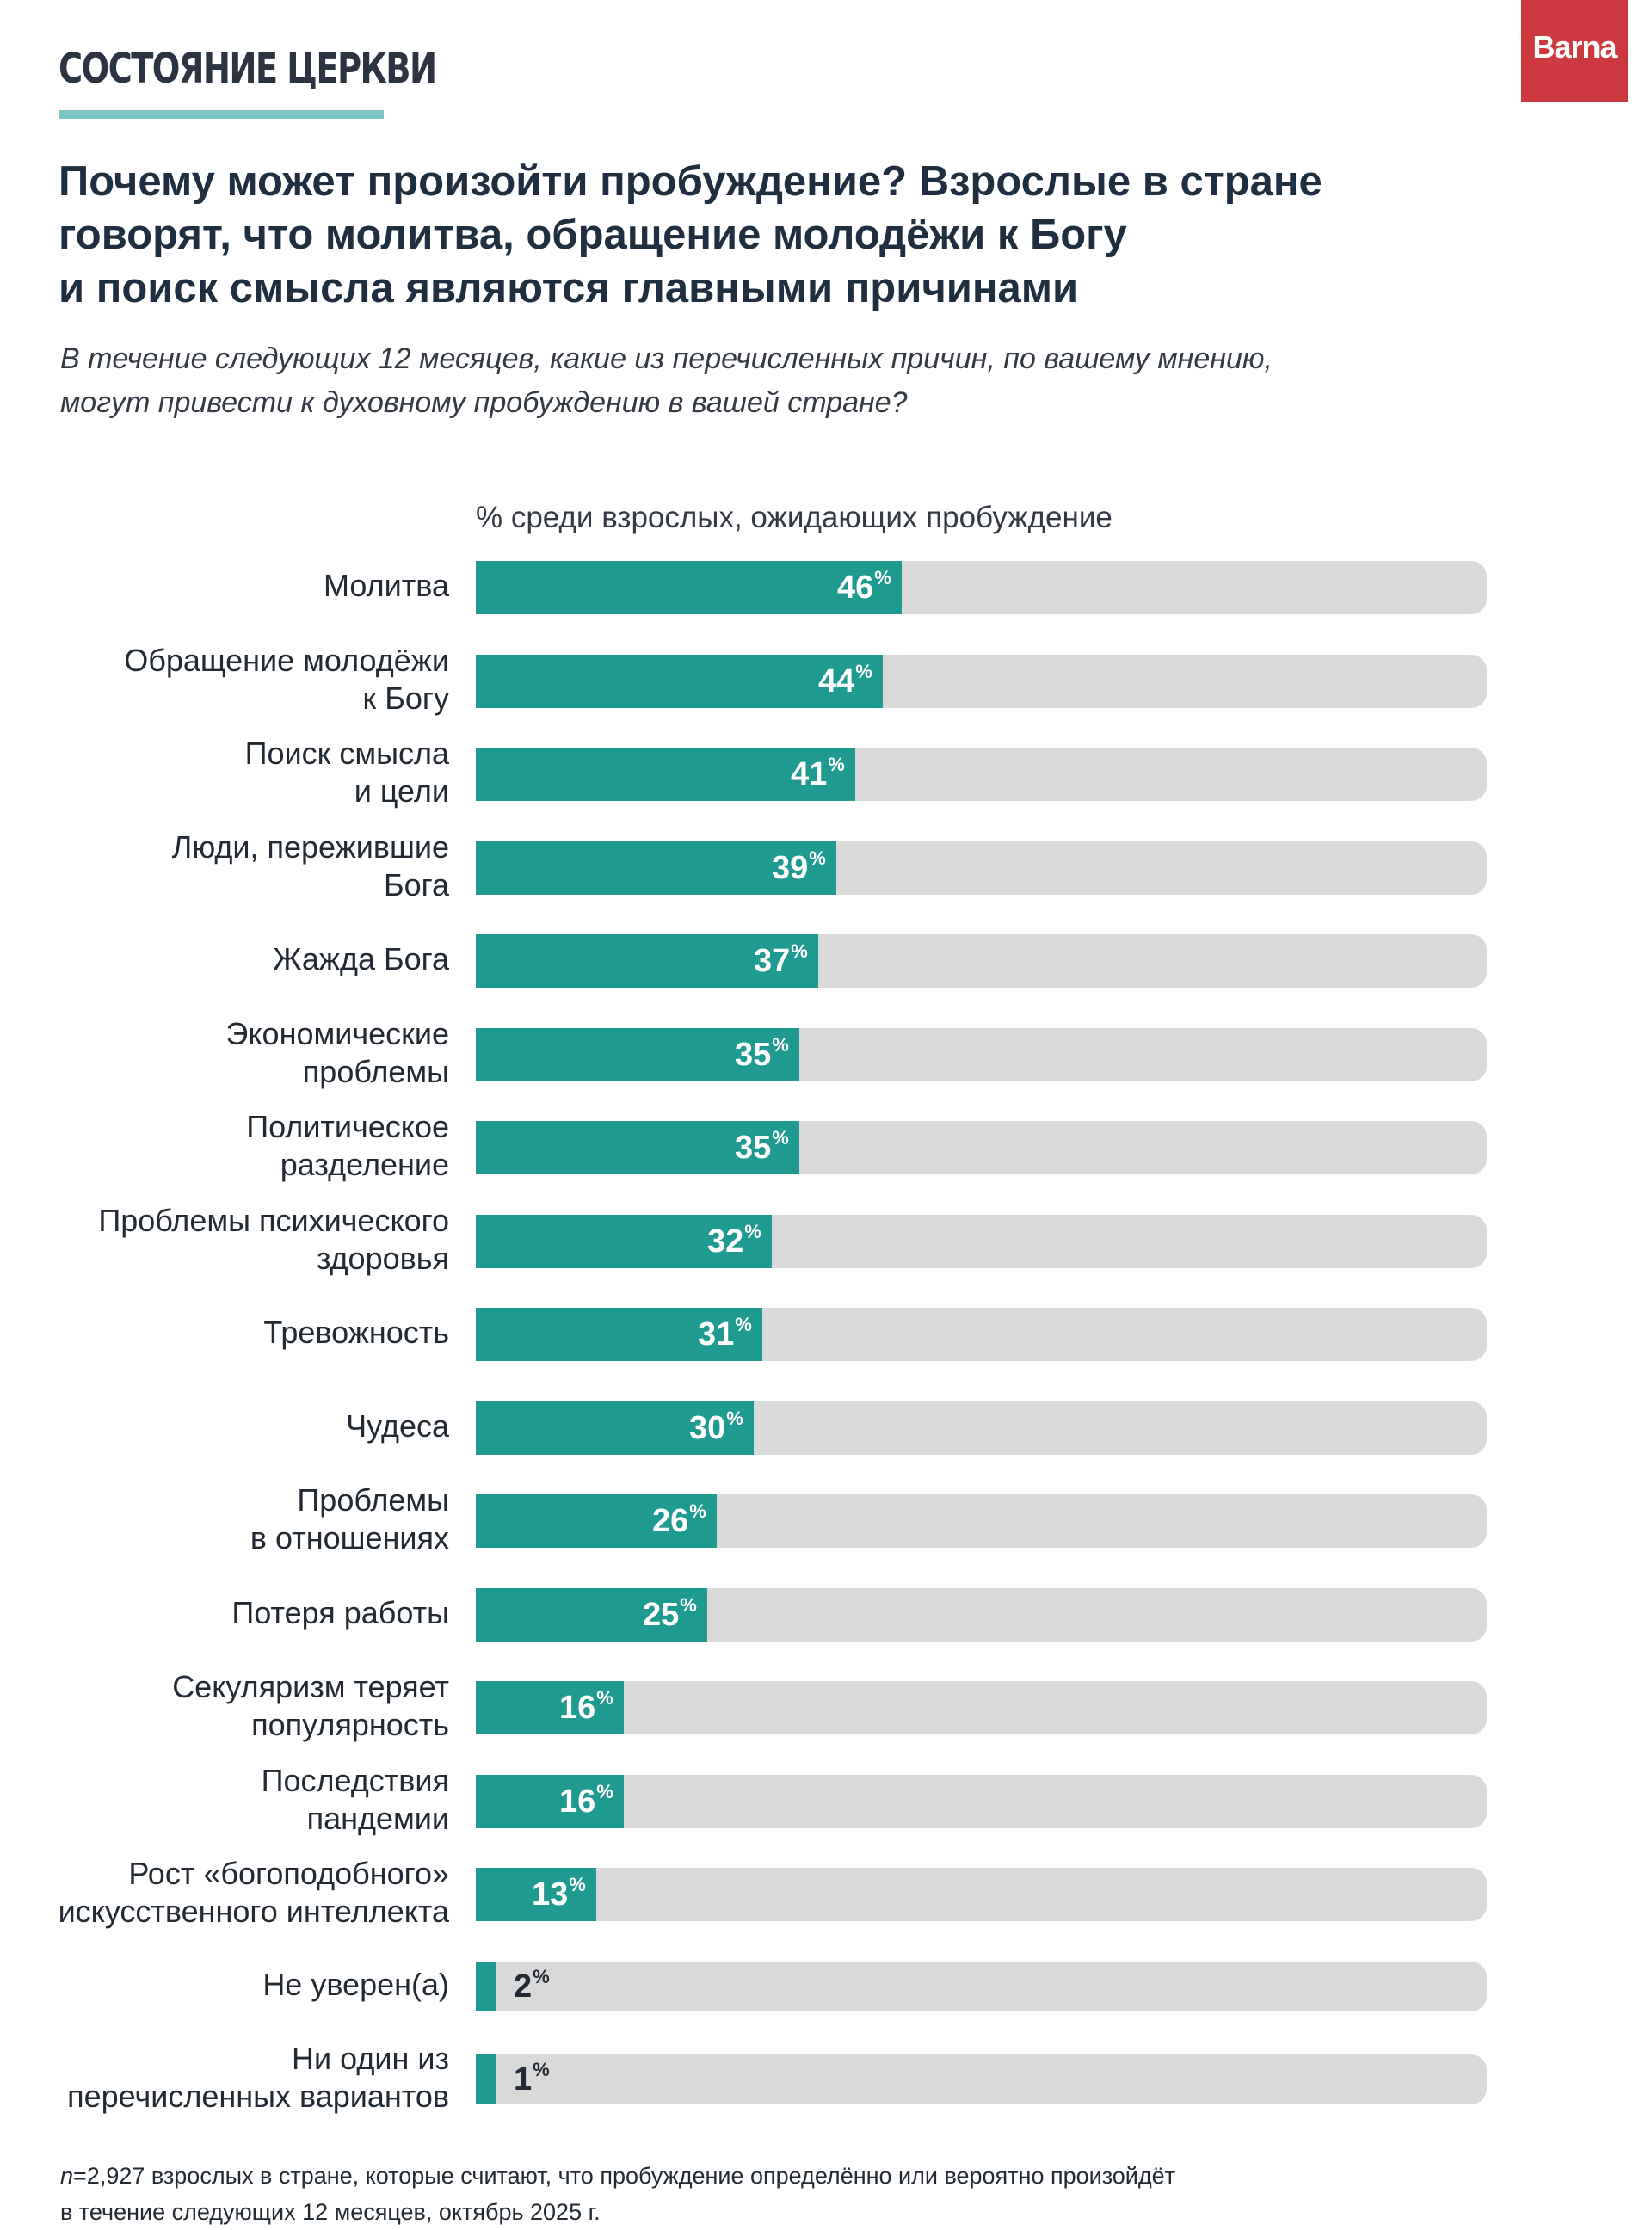 This screenshot has width=1652, height=2230. What do you see at coordinates (373, 1500) in the screenshot?
I see `category-label-line: Проблемы` at bounding box center [373, 1500].